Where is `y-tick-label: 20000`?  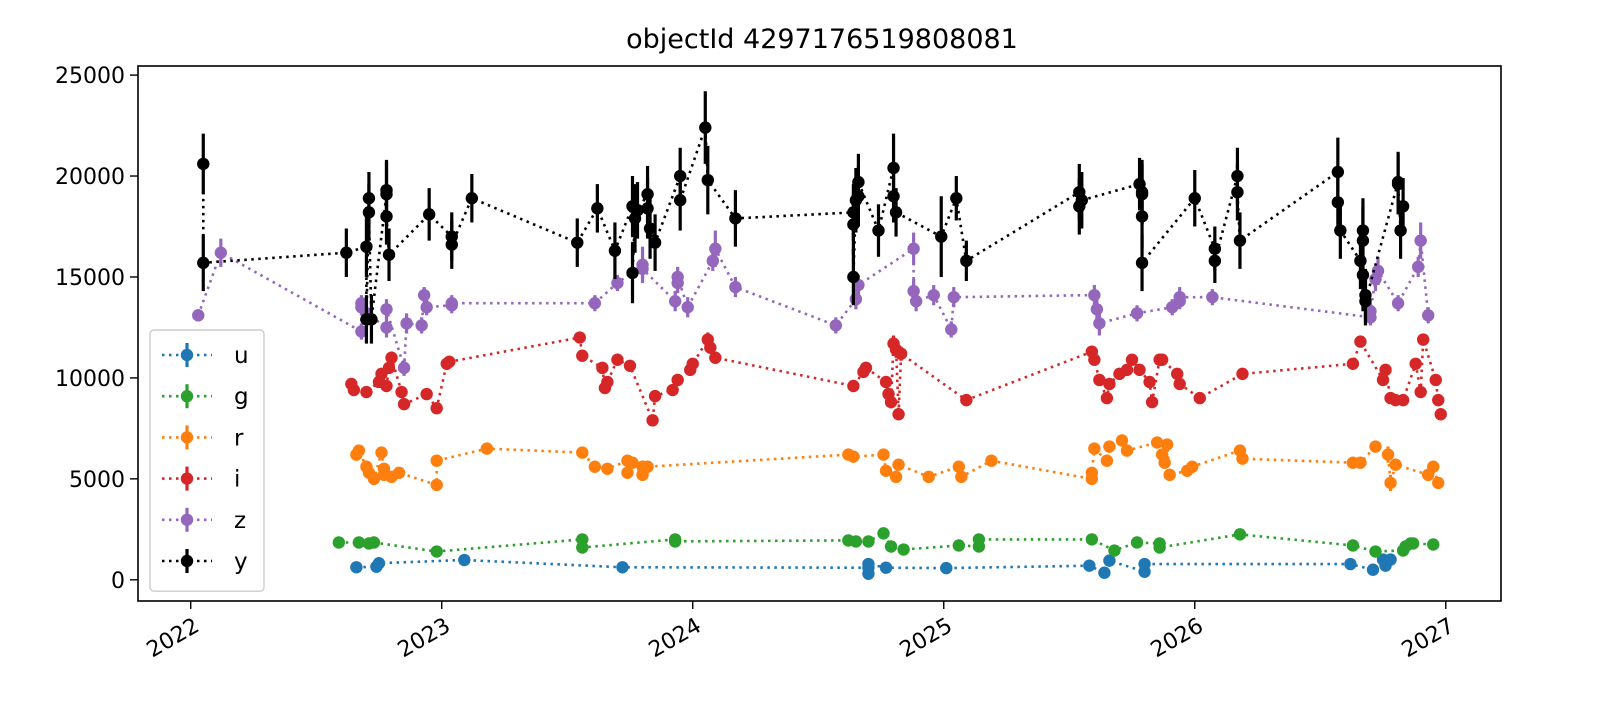 y-tick-label: 20000 is located at coordinates (90, 177).